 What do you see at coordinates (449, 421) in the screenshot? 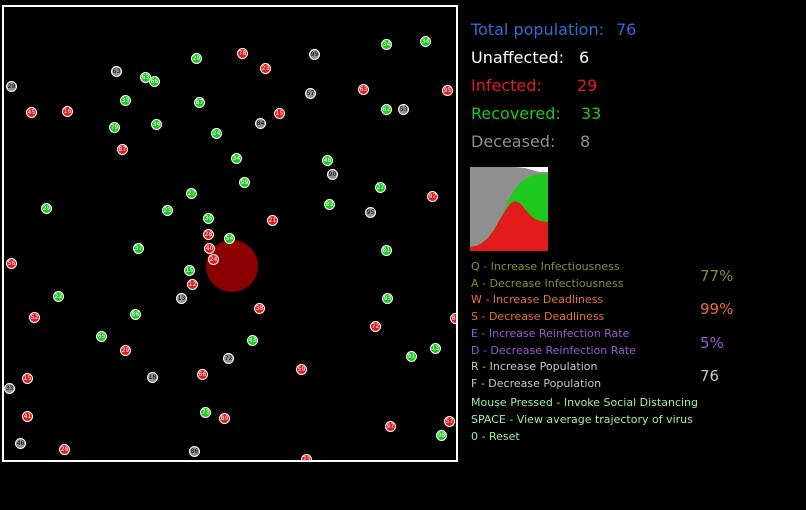
I see `agent-infected: 57` at bounding box center [449, 421].